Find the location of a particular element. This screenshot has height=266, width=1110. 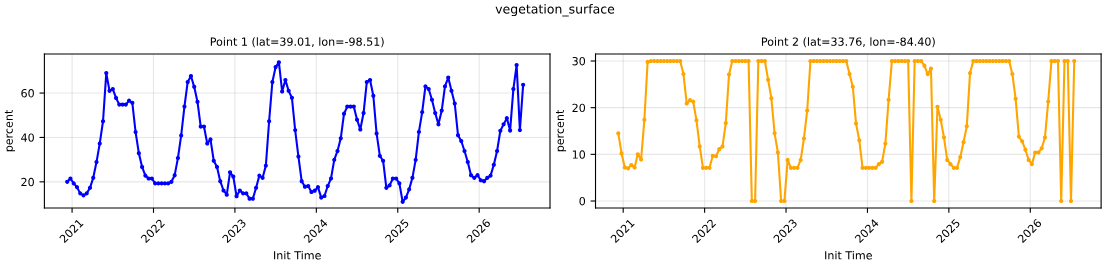

chart-title: Point 2 (lat=33.76, lon=-84.40) is located at coordinates (848, 42).